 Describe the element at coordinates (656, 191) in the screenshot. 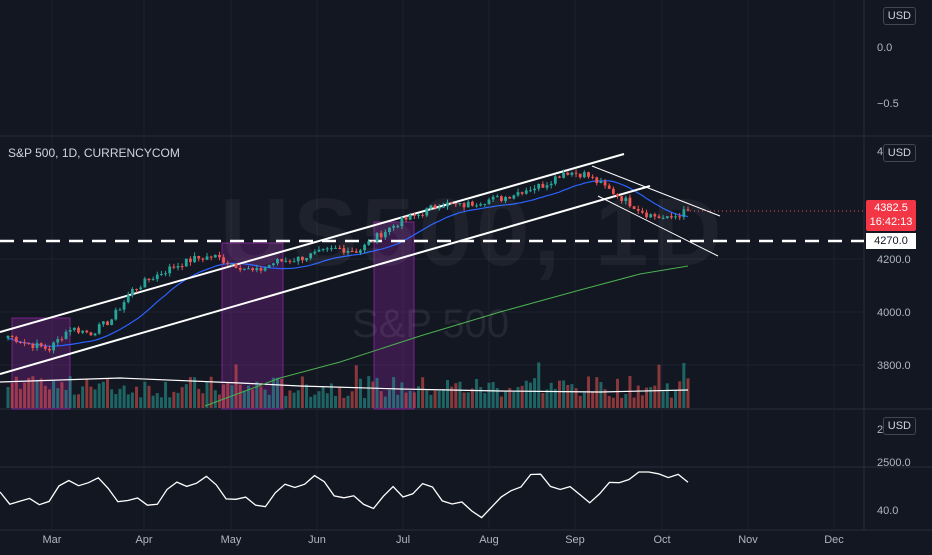

I see `descending-upper-line` at that location.